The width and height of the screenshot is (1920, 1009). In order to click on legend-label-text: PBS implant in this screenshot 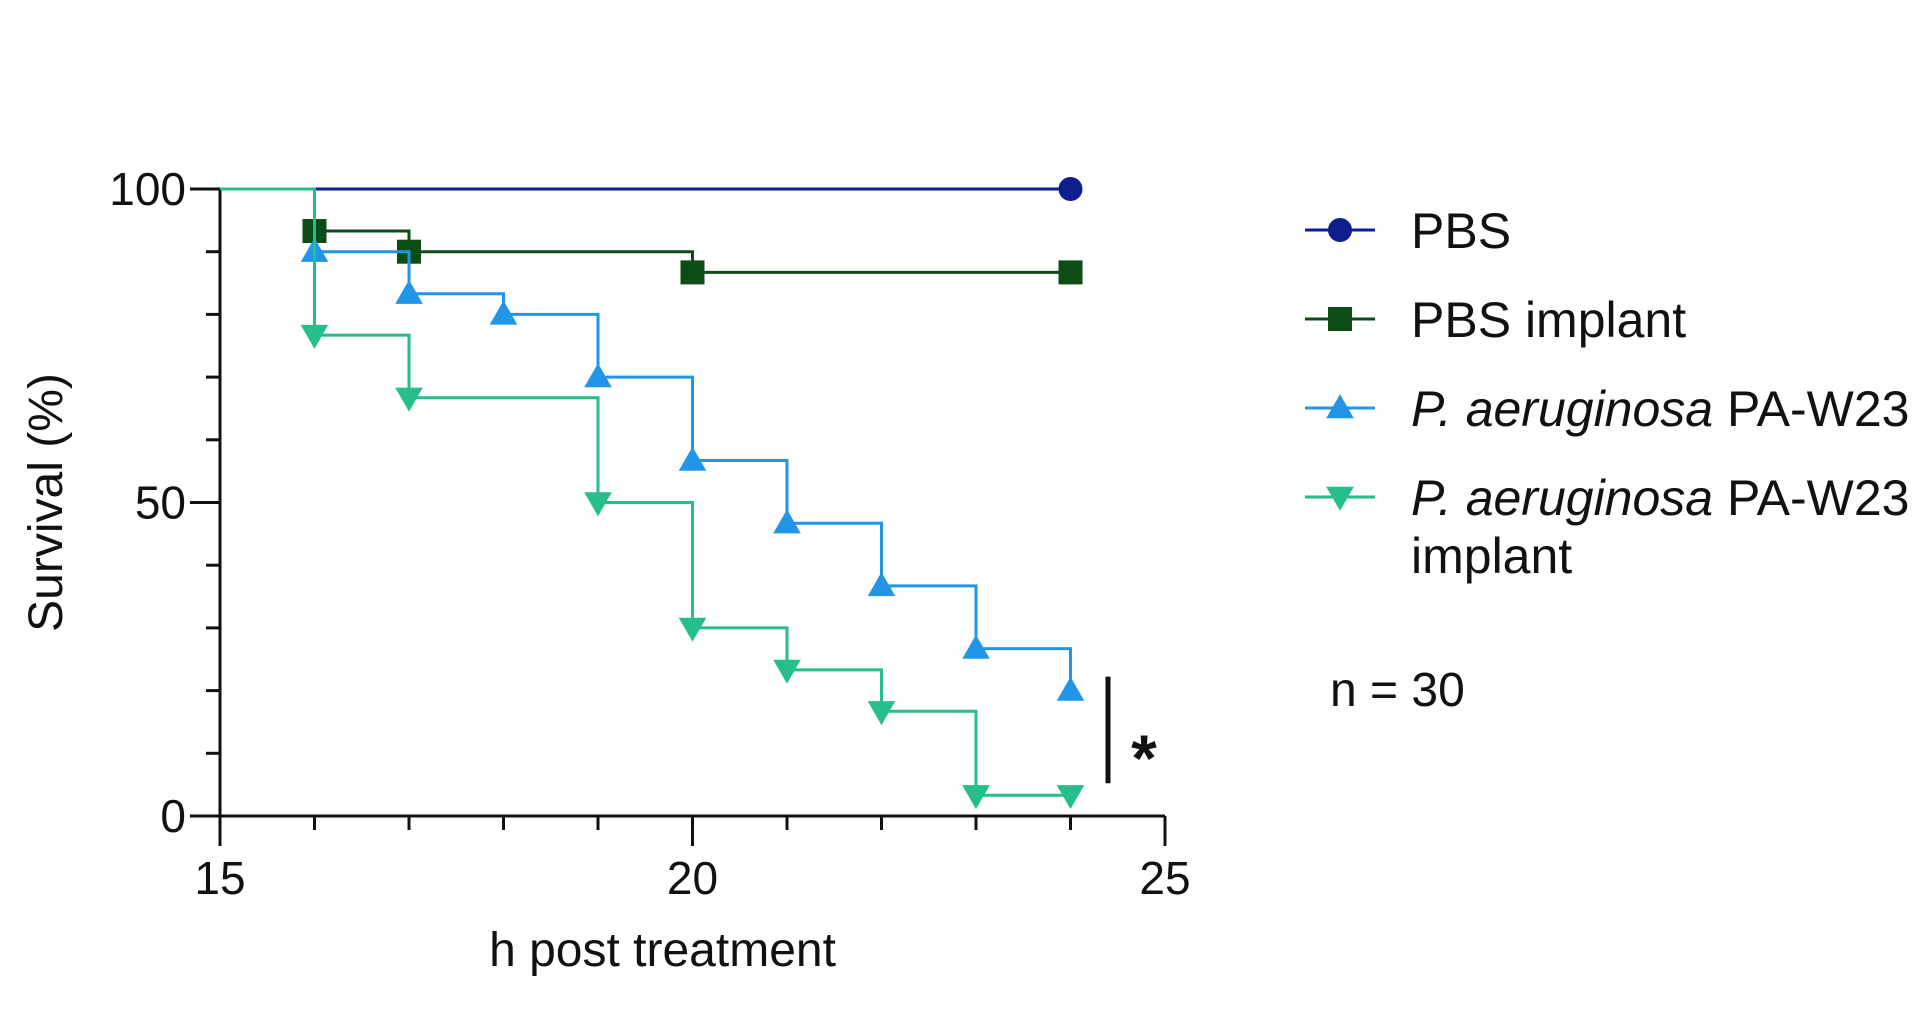, I will do `click(1548, 320)`.